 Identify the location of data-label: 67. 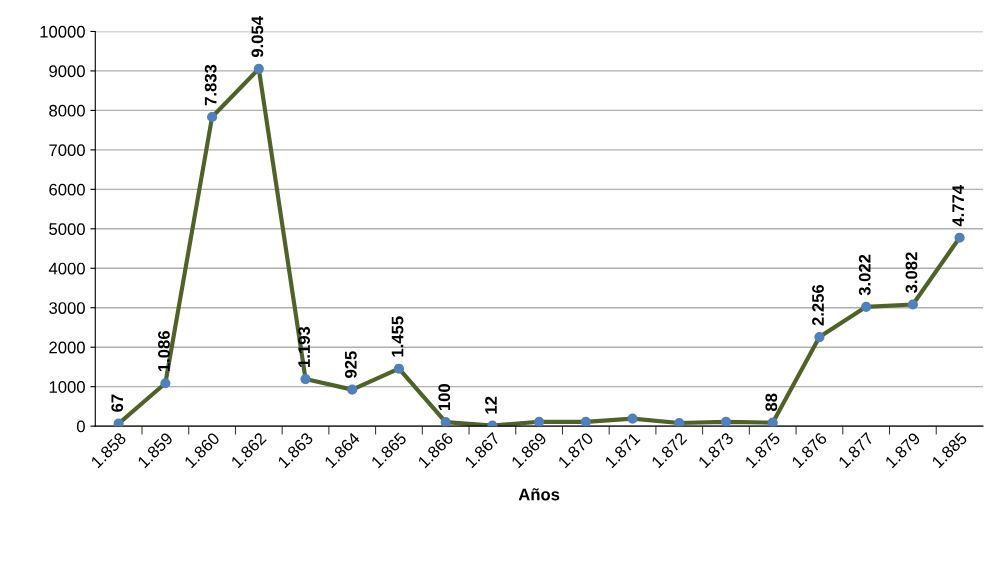
(117, 403).